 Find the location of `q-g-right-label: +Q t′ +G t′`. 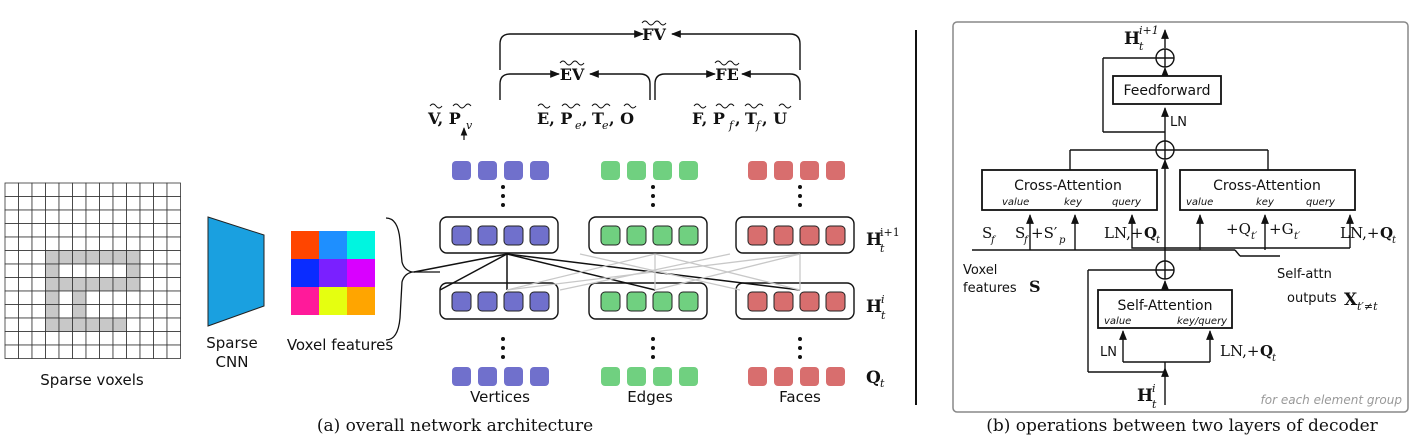

q-g-right-label: +Q t′ +G t′ is located at coordinates (1263, 231).